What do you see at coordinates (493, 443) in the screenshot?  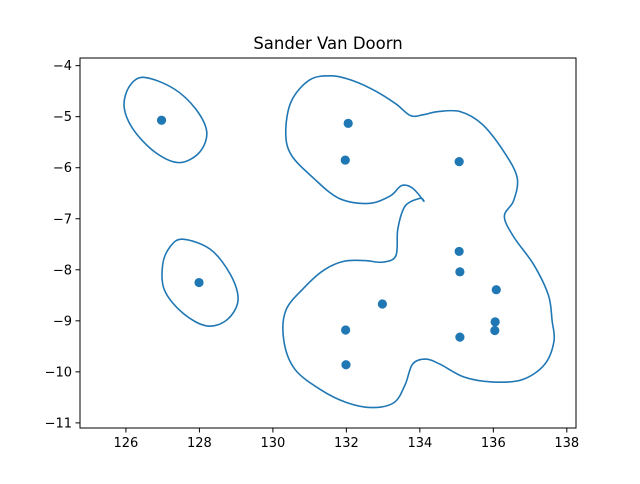 I see `x-tick-label-136: 136` at bounding box center [493, 443].